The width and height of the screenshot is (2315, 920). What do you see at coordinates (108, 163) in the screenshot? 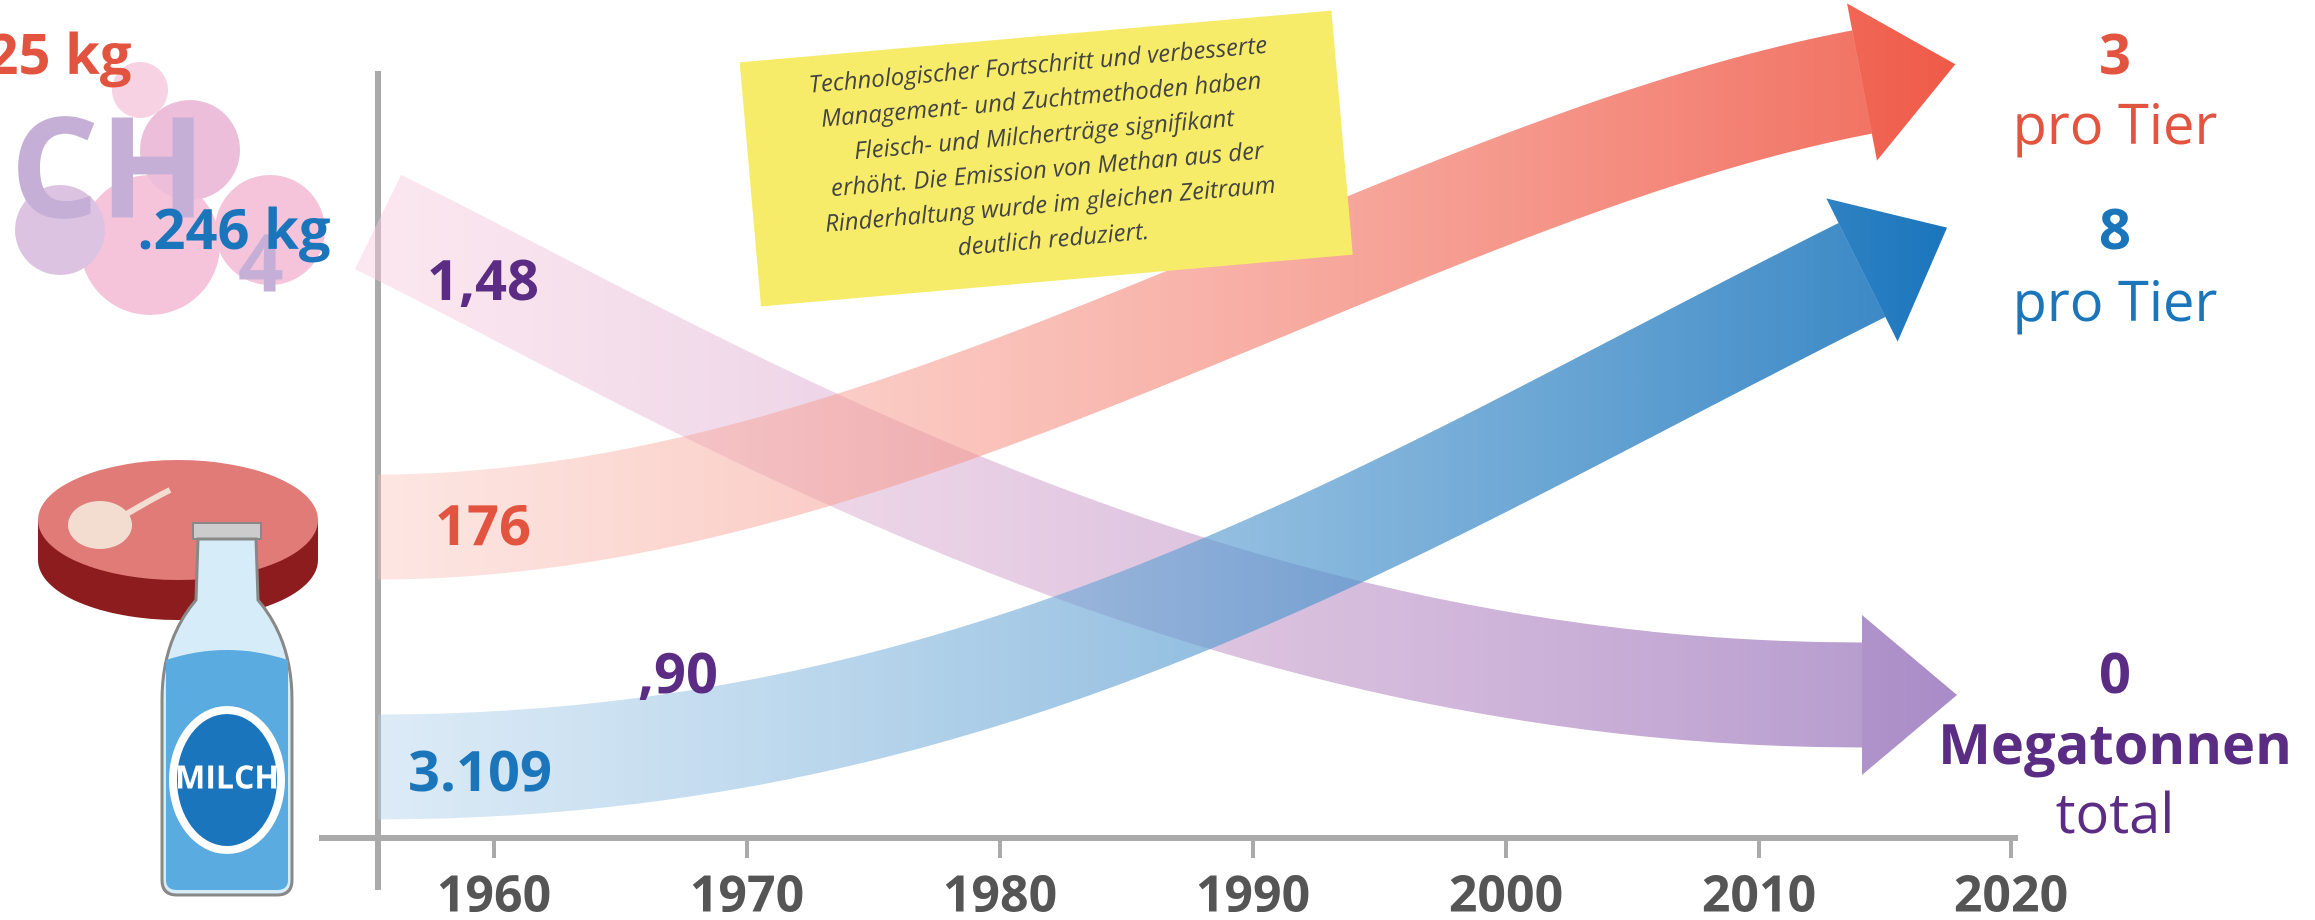
I see `molecule-label: CH` at bounding box center [108, 163].